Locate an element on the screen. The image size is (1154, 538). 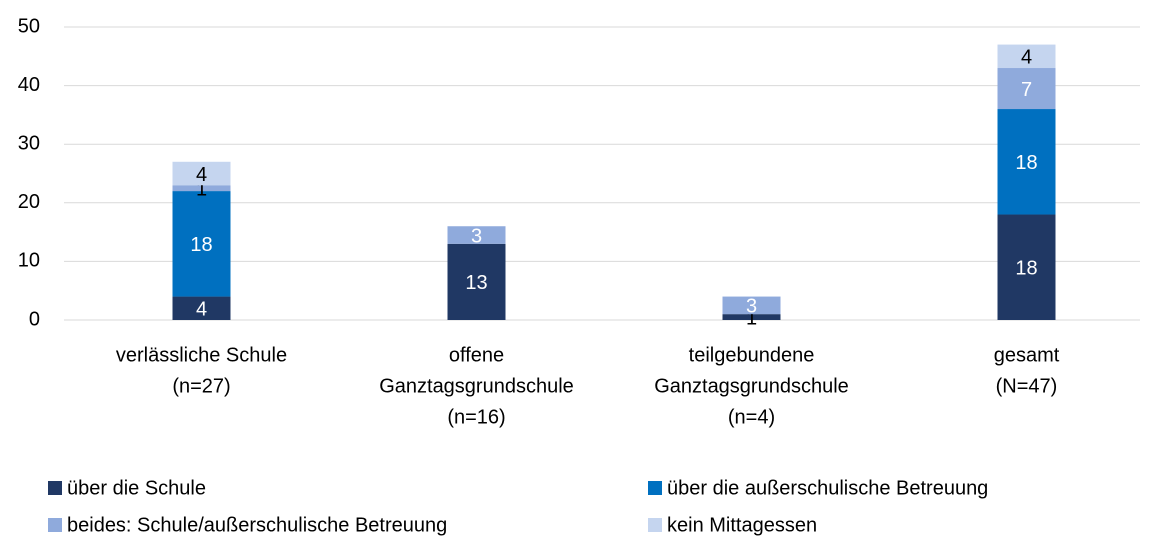
data-label: 13 is located at coordinates (476, 283).